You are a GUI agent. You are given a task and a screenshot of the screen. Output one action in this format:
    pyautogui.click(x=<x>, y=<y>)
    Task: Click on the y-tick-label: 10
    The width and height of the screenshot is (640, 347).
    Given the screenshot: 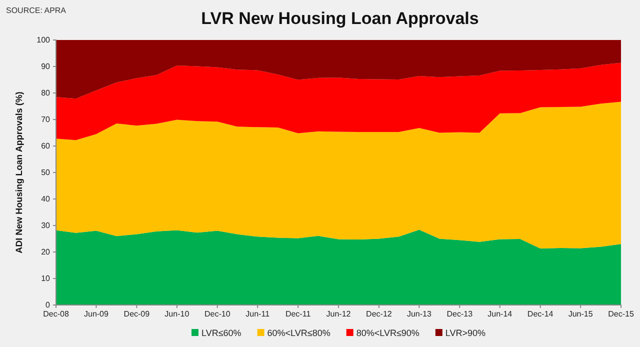 What is the action you would take?
    pyautogui.click(x=46, y=279)
    